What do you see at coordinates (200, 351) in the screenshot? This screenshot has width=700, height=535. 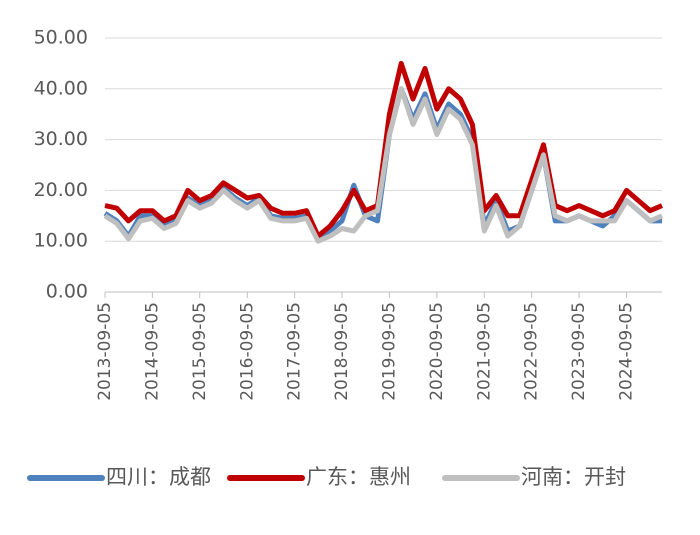 I see `x-tick-label: 2015-09-05` at bounding box center [200, 351].